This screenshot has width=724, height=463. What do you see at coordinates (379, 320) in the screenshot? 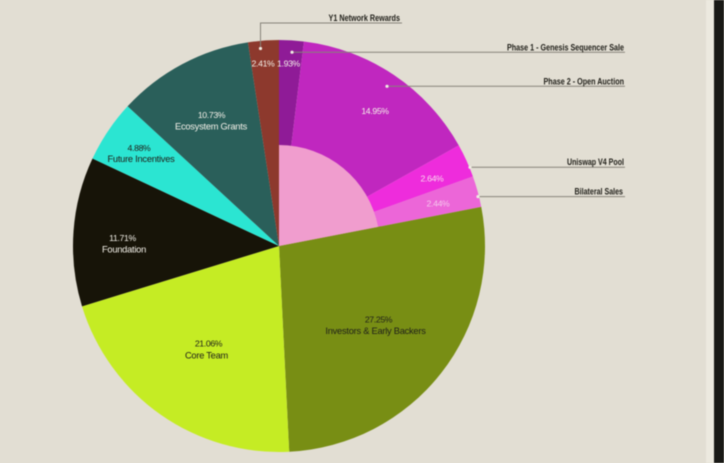
I see `svg-text: 27.25%` at bounding box center [379, 320].